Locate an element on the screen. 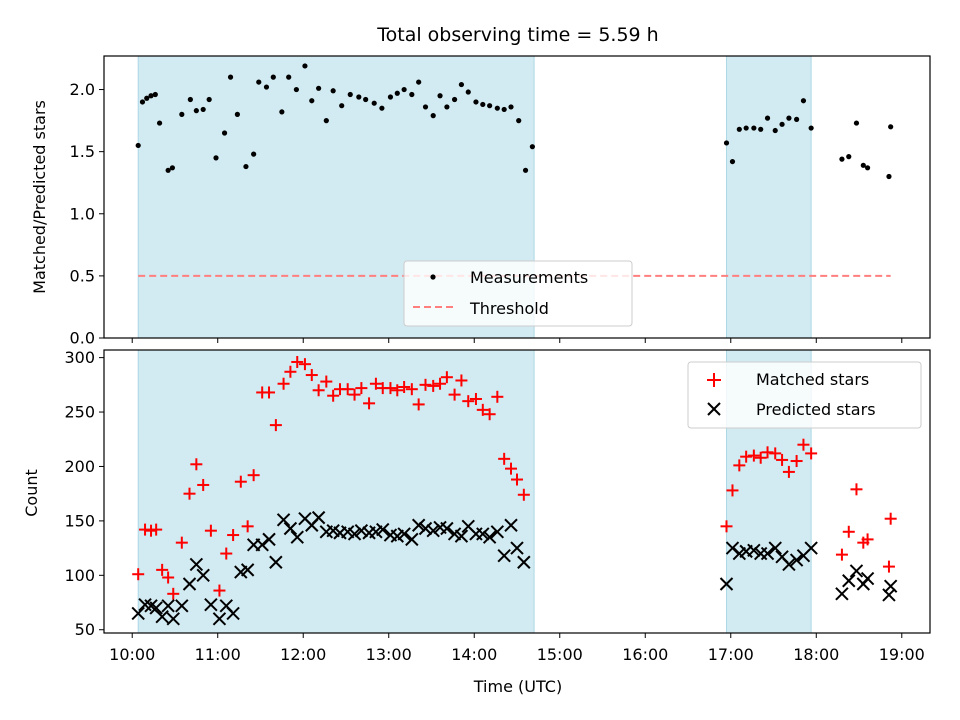 The height and width of the screenshot is (720, 960). y-tick-label: 250 is located at coordinates (79, 412).